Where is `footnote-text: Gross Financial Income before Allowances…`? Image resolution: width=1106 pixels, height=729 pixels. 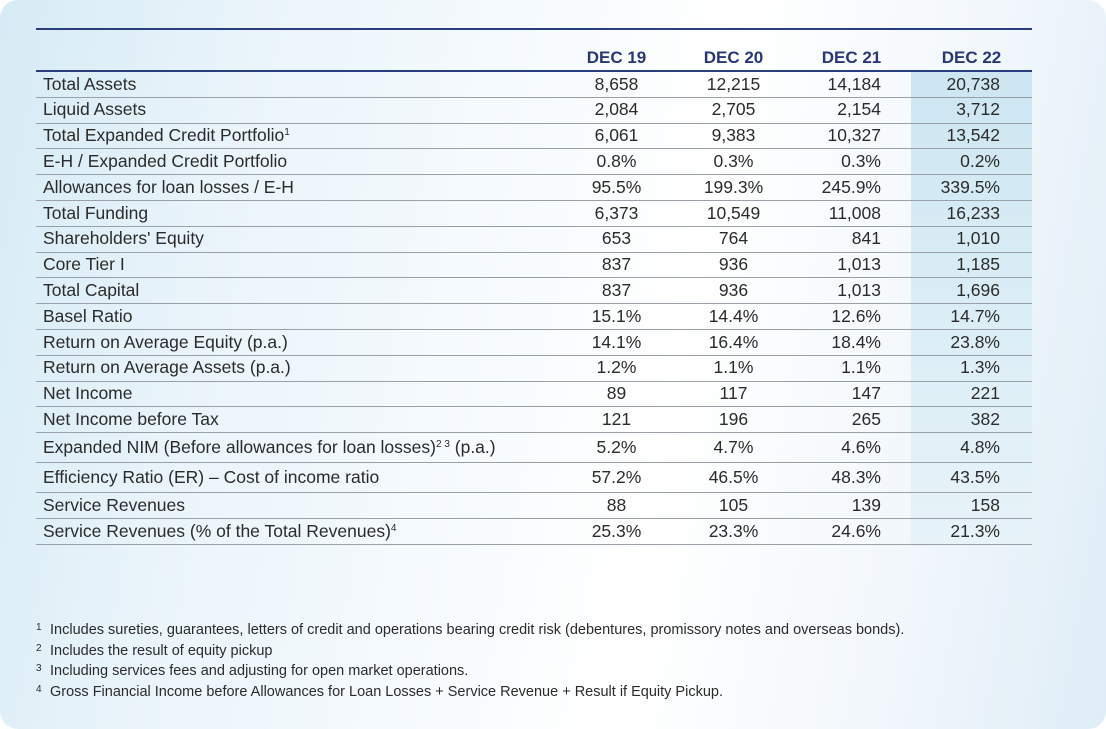 footnote-text: Gross Financial Income before Allowances… is located at coordinates (386, 691).